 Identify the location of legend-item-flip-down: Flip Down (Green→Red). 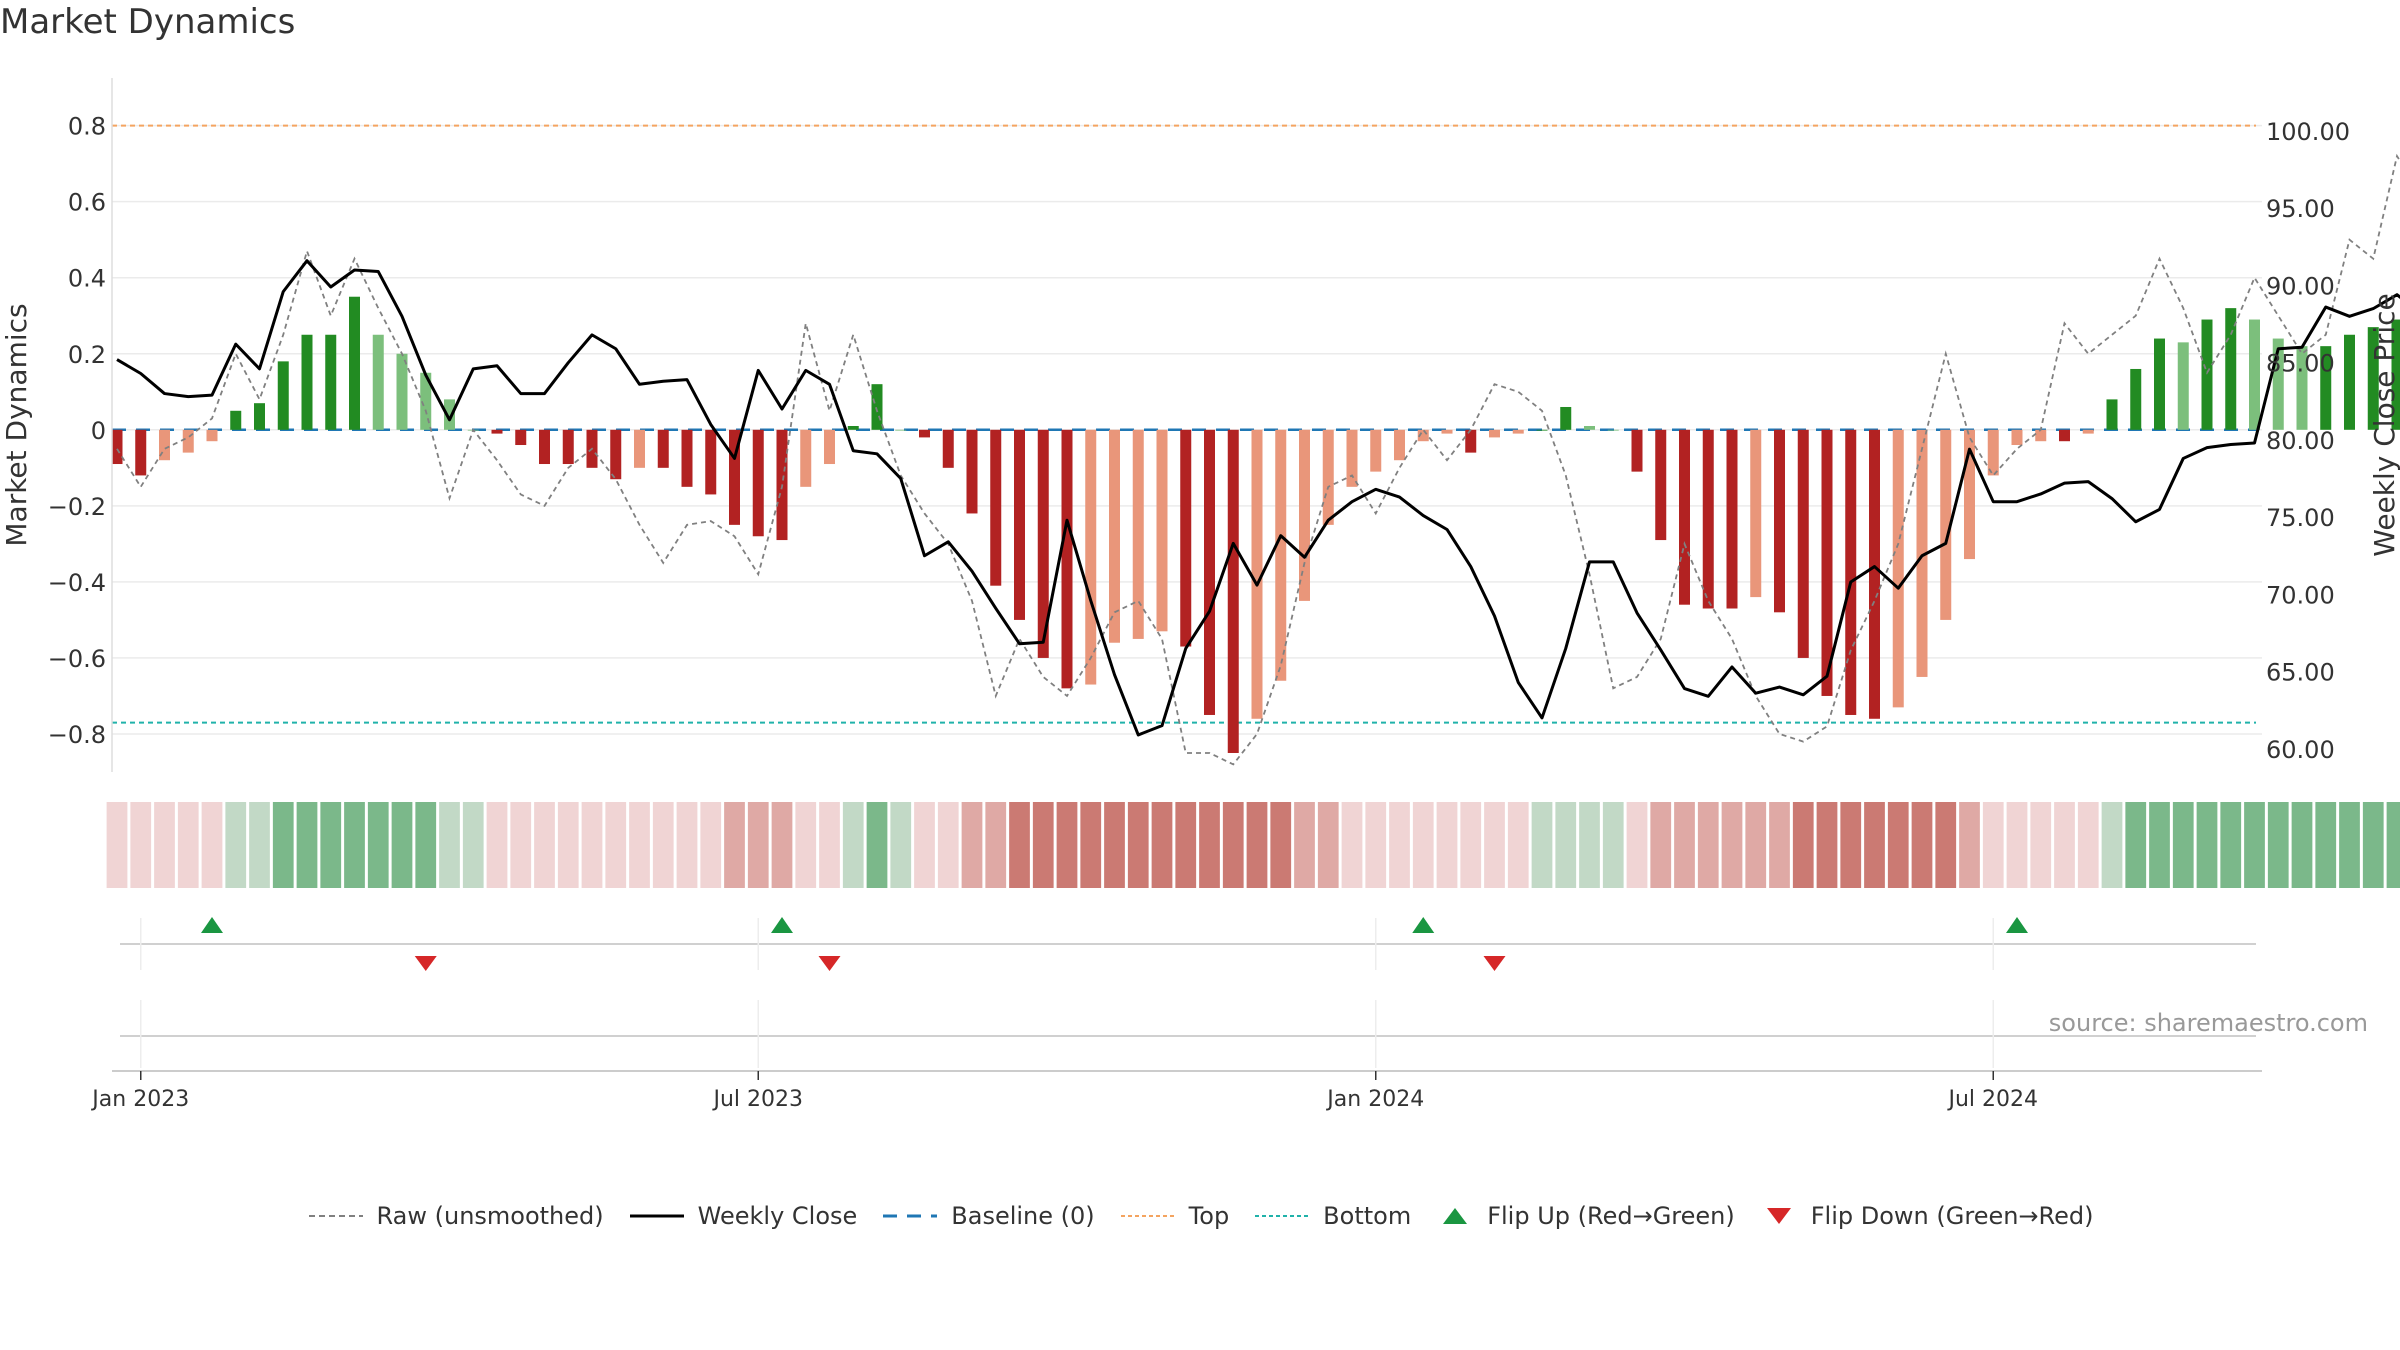
(1926, 1216).